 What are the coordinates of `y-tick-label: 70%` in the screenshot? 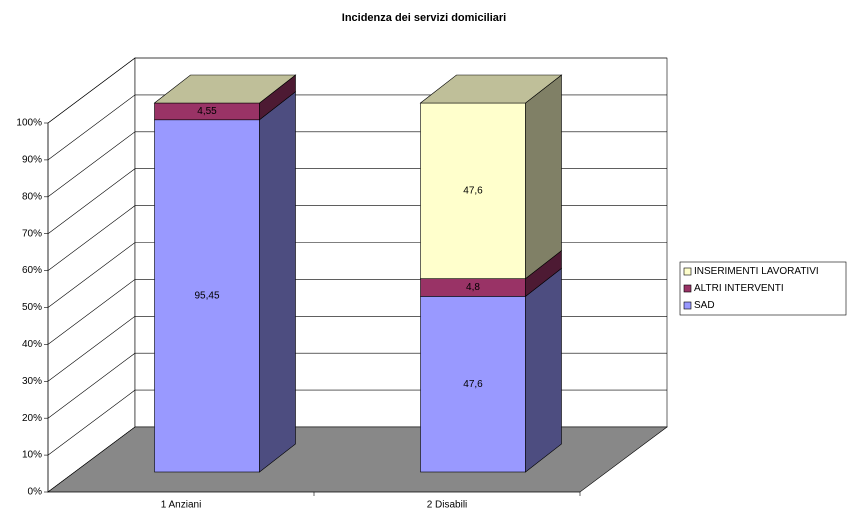 It's located at (32, 233).